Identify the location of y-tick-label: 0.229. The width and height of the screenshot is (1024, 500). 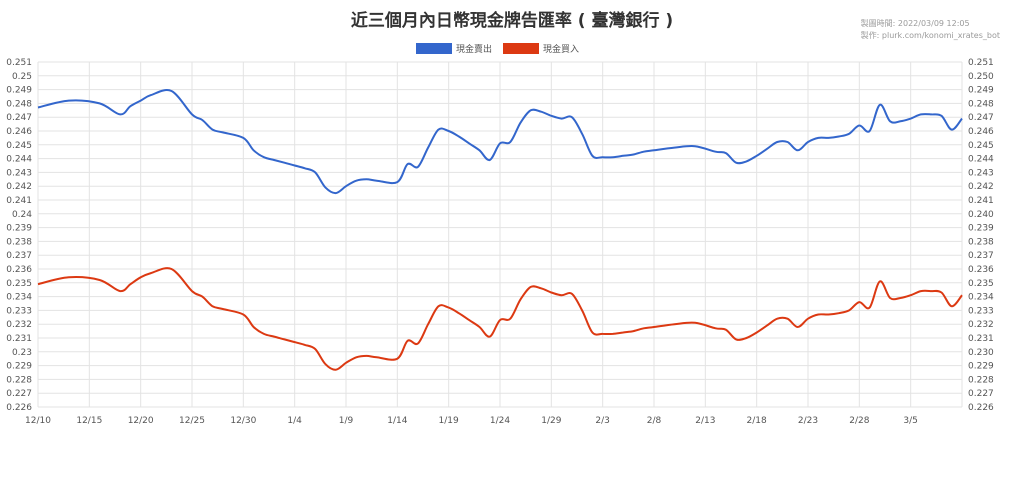
(19, 367).